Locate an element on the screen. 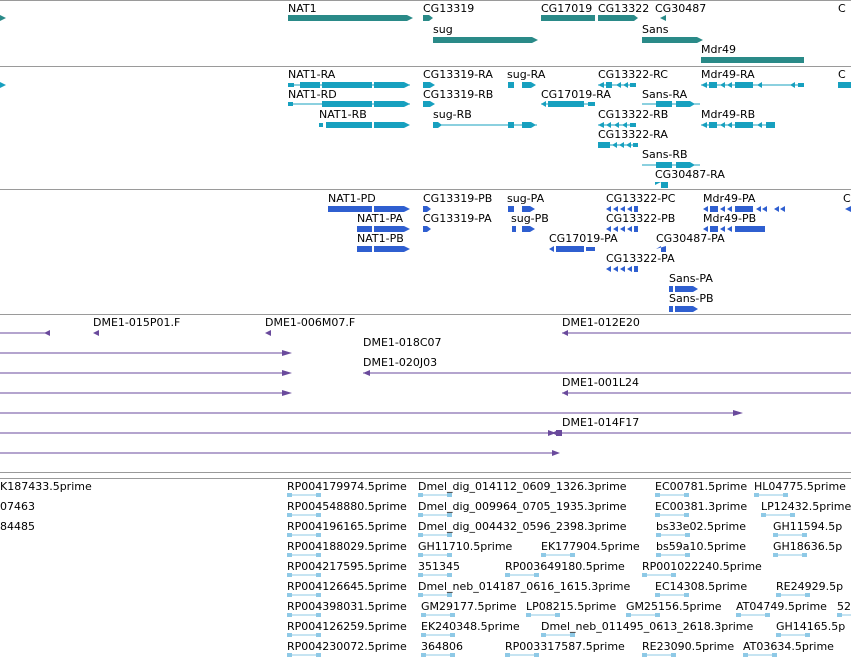  est-label: RP004179974.5prime is located at coordinates (347, 486).